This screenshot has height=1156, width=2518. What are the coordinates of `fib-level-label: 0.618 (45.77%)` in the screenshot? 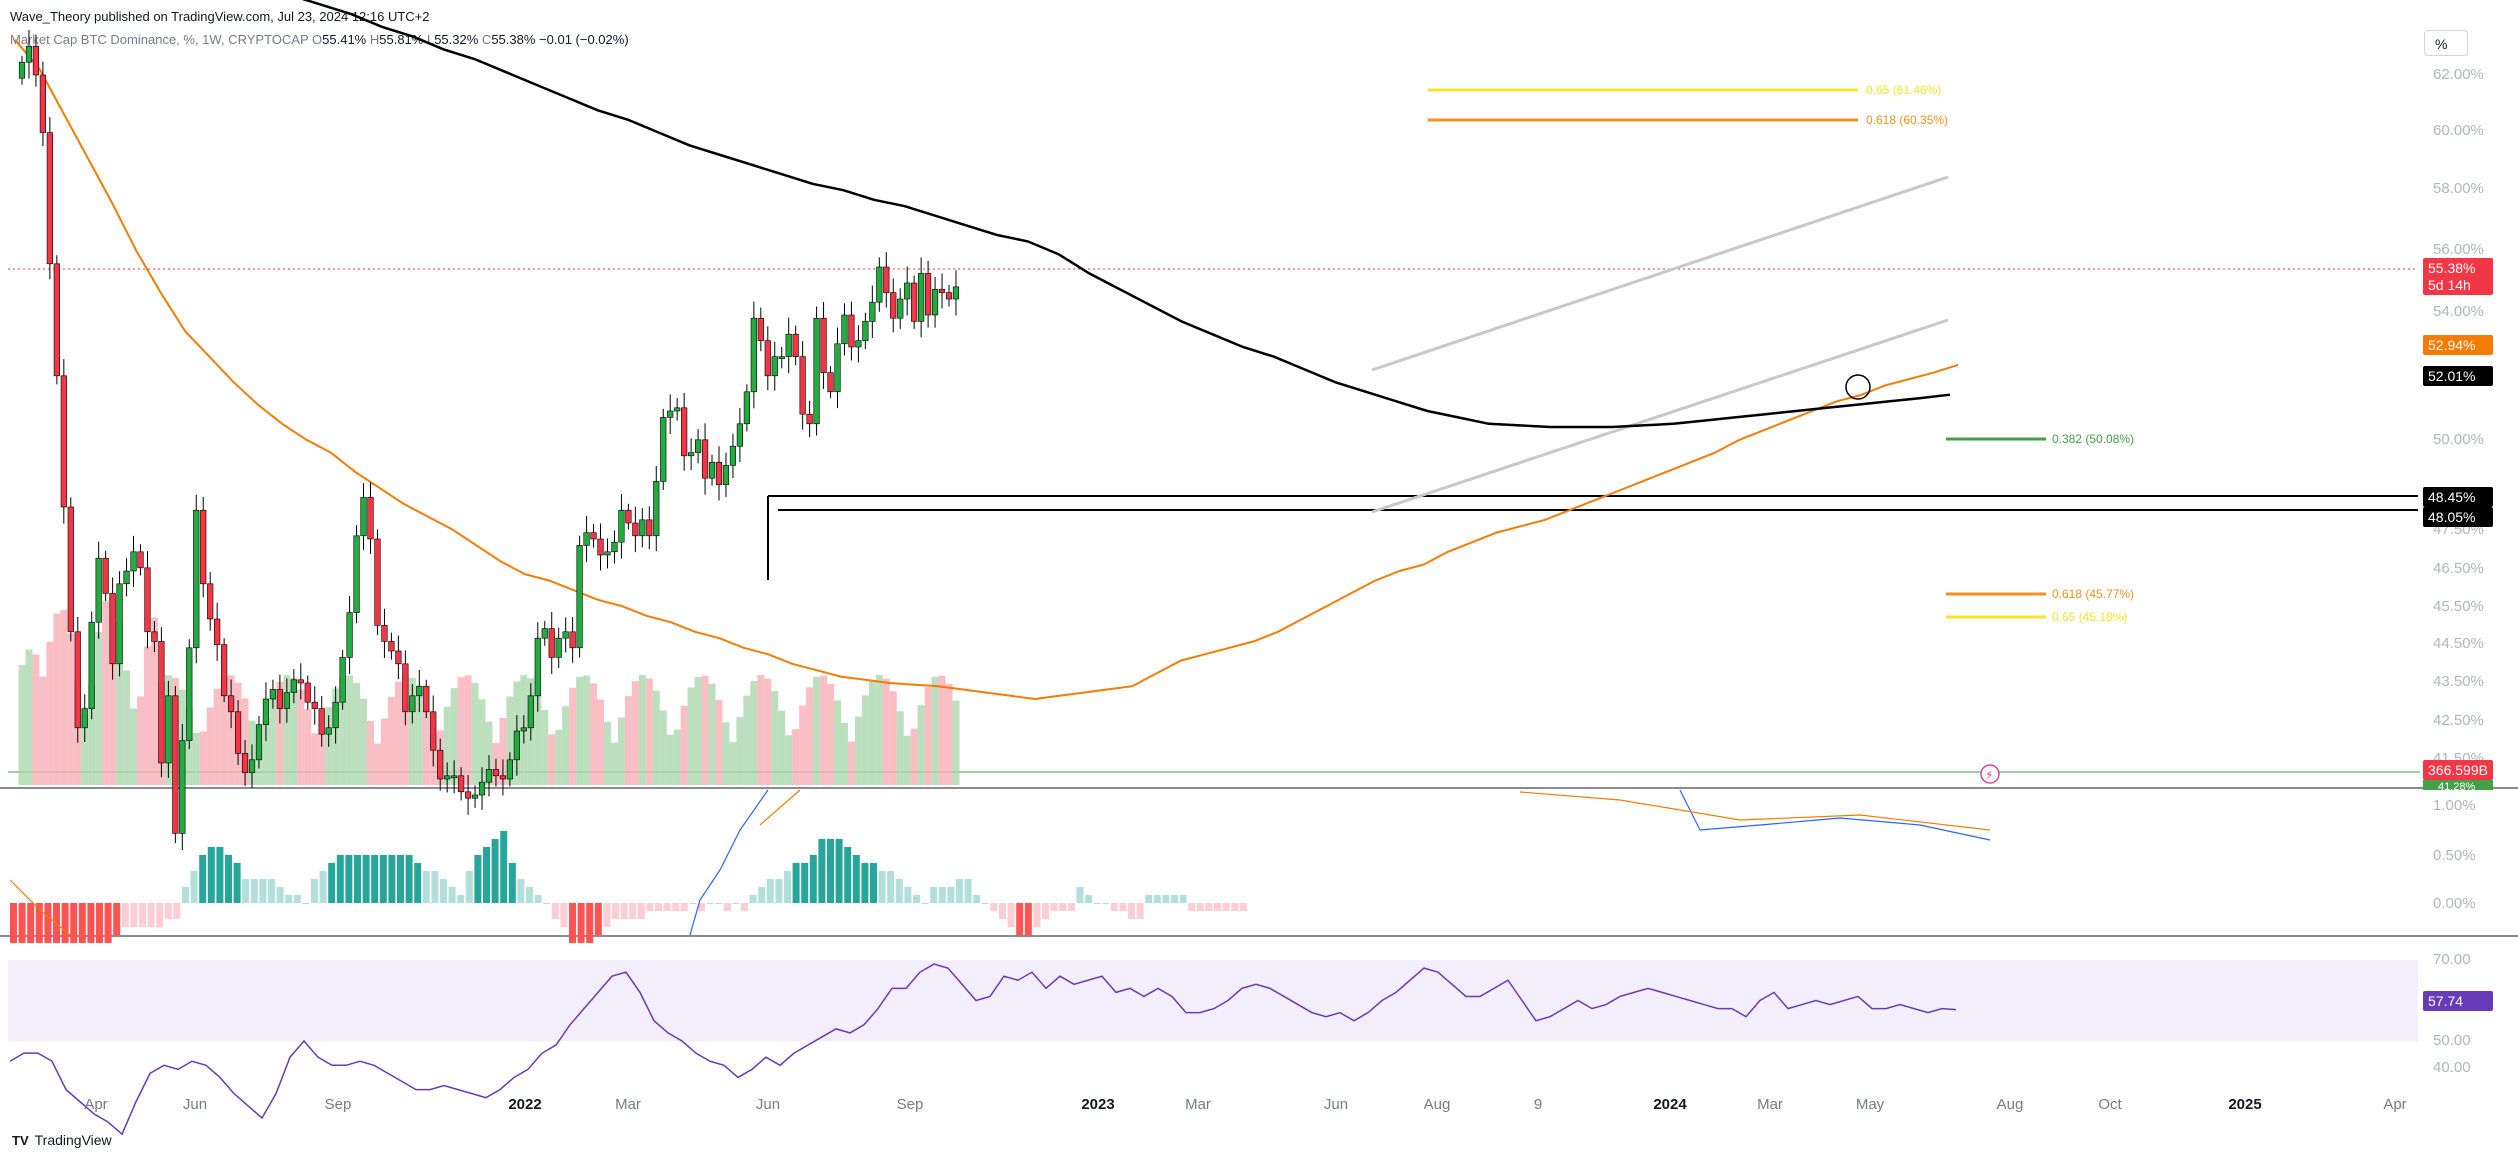 It's located at (2093, 594).